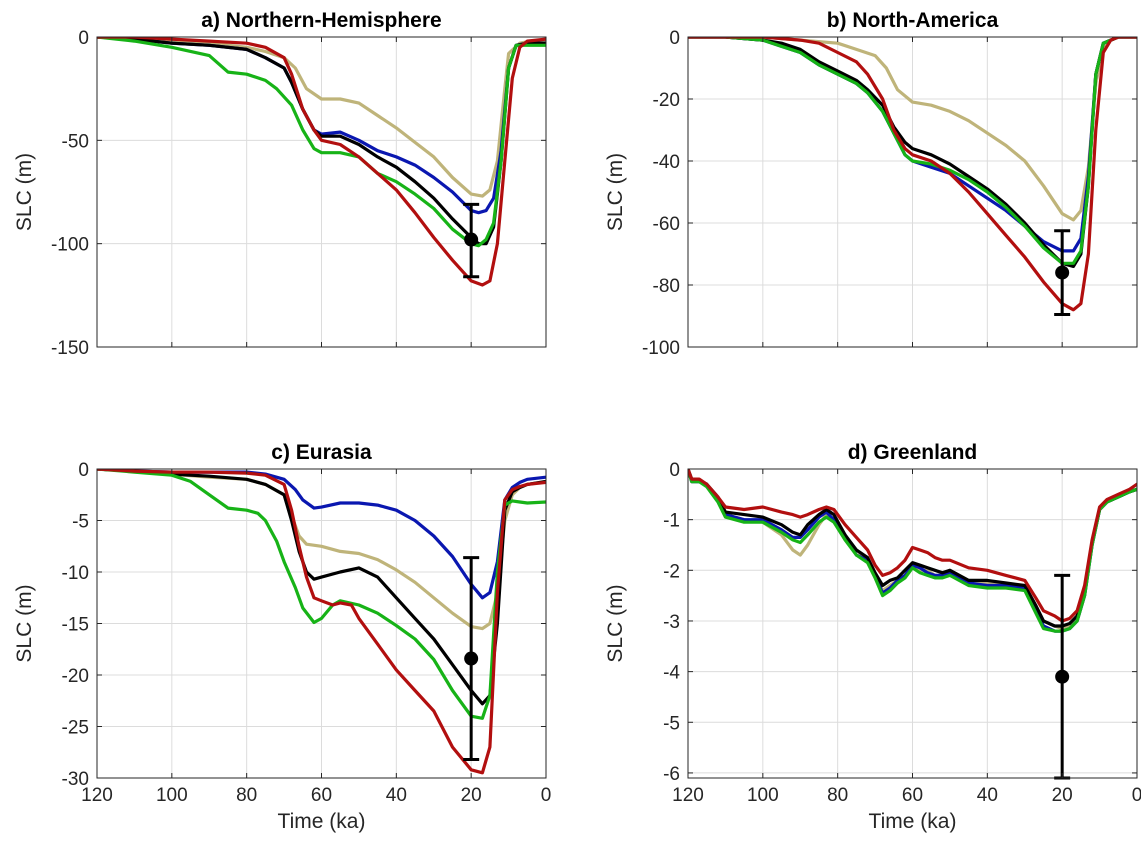 The width and height of the screenshot is (1141, 854). I want to click on panel-title: b) North-America, so click(913, 20).